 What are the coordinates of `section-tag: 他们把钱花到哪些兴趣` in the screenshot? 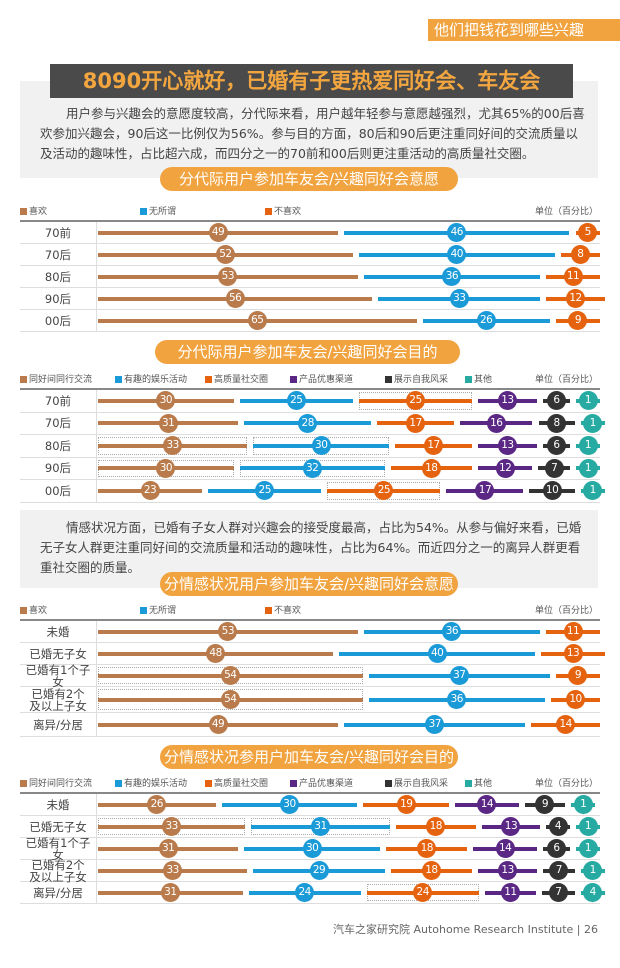 It's located at (524, 30).